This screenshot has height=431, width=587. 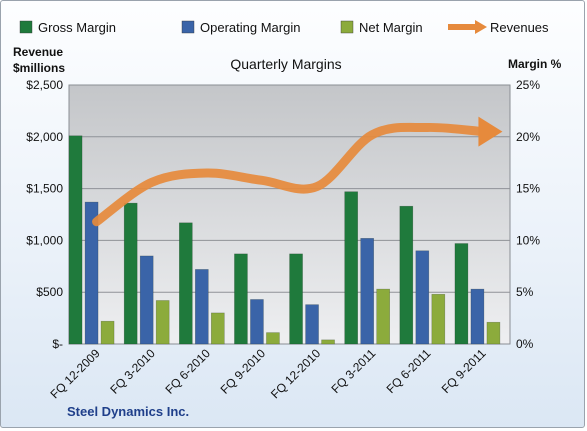 I want to click on left-axis-title-line-1: Revenue, so click(x=38, y=52).